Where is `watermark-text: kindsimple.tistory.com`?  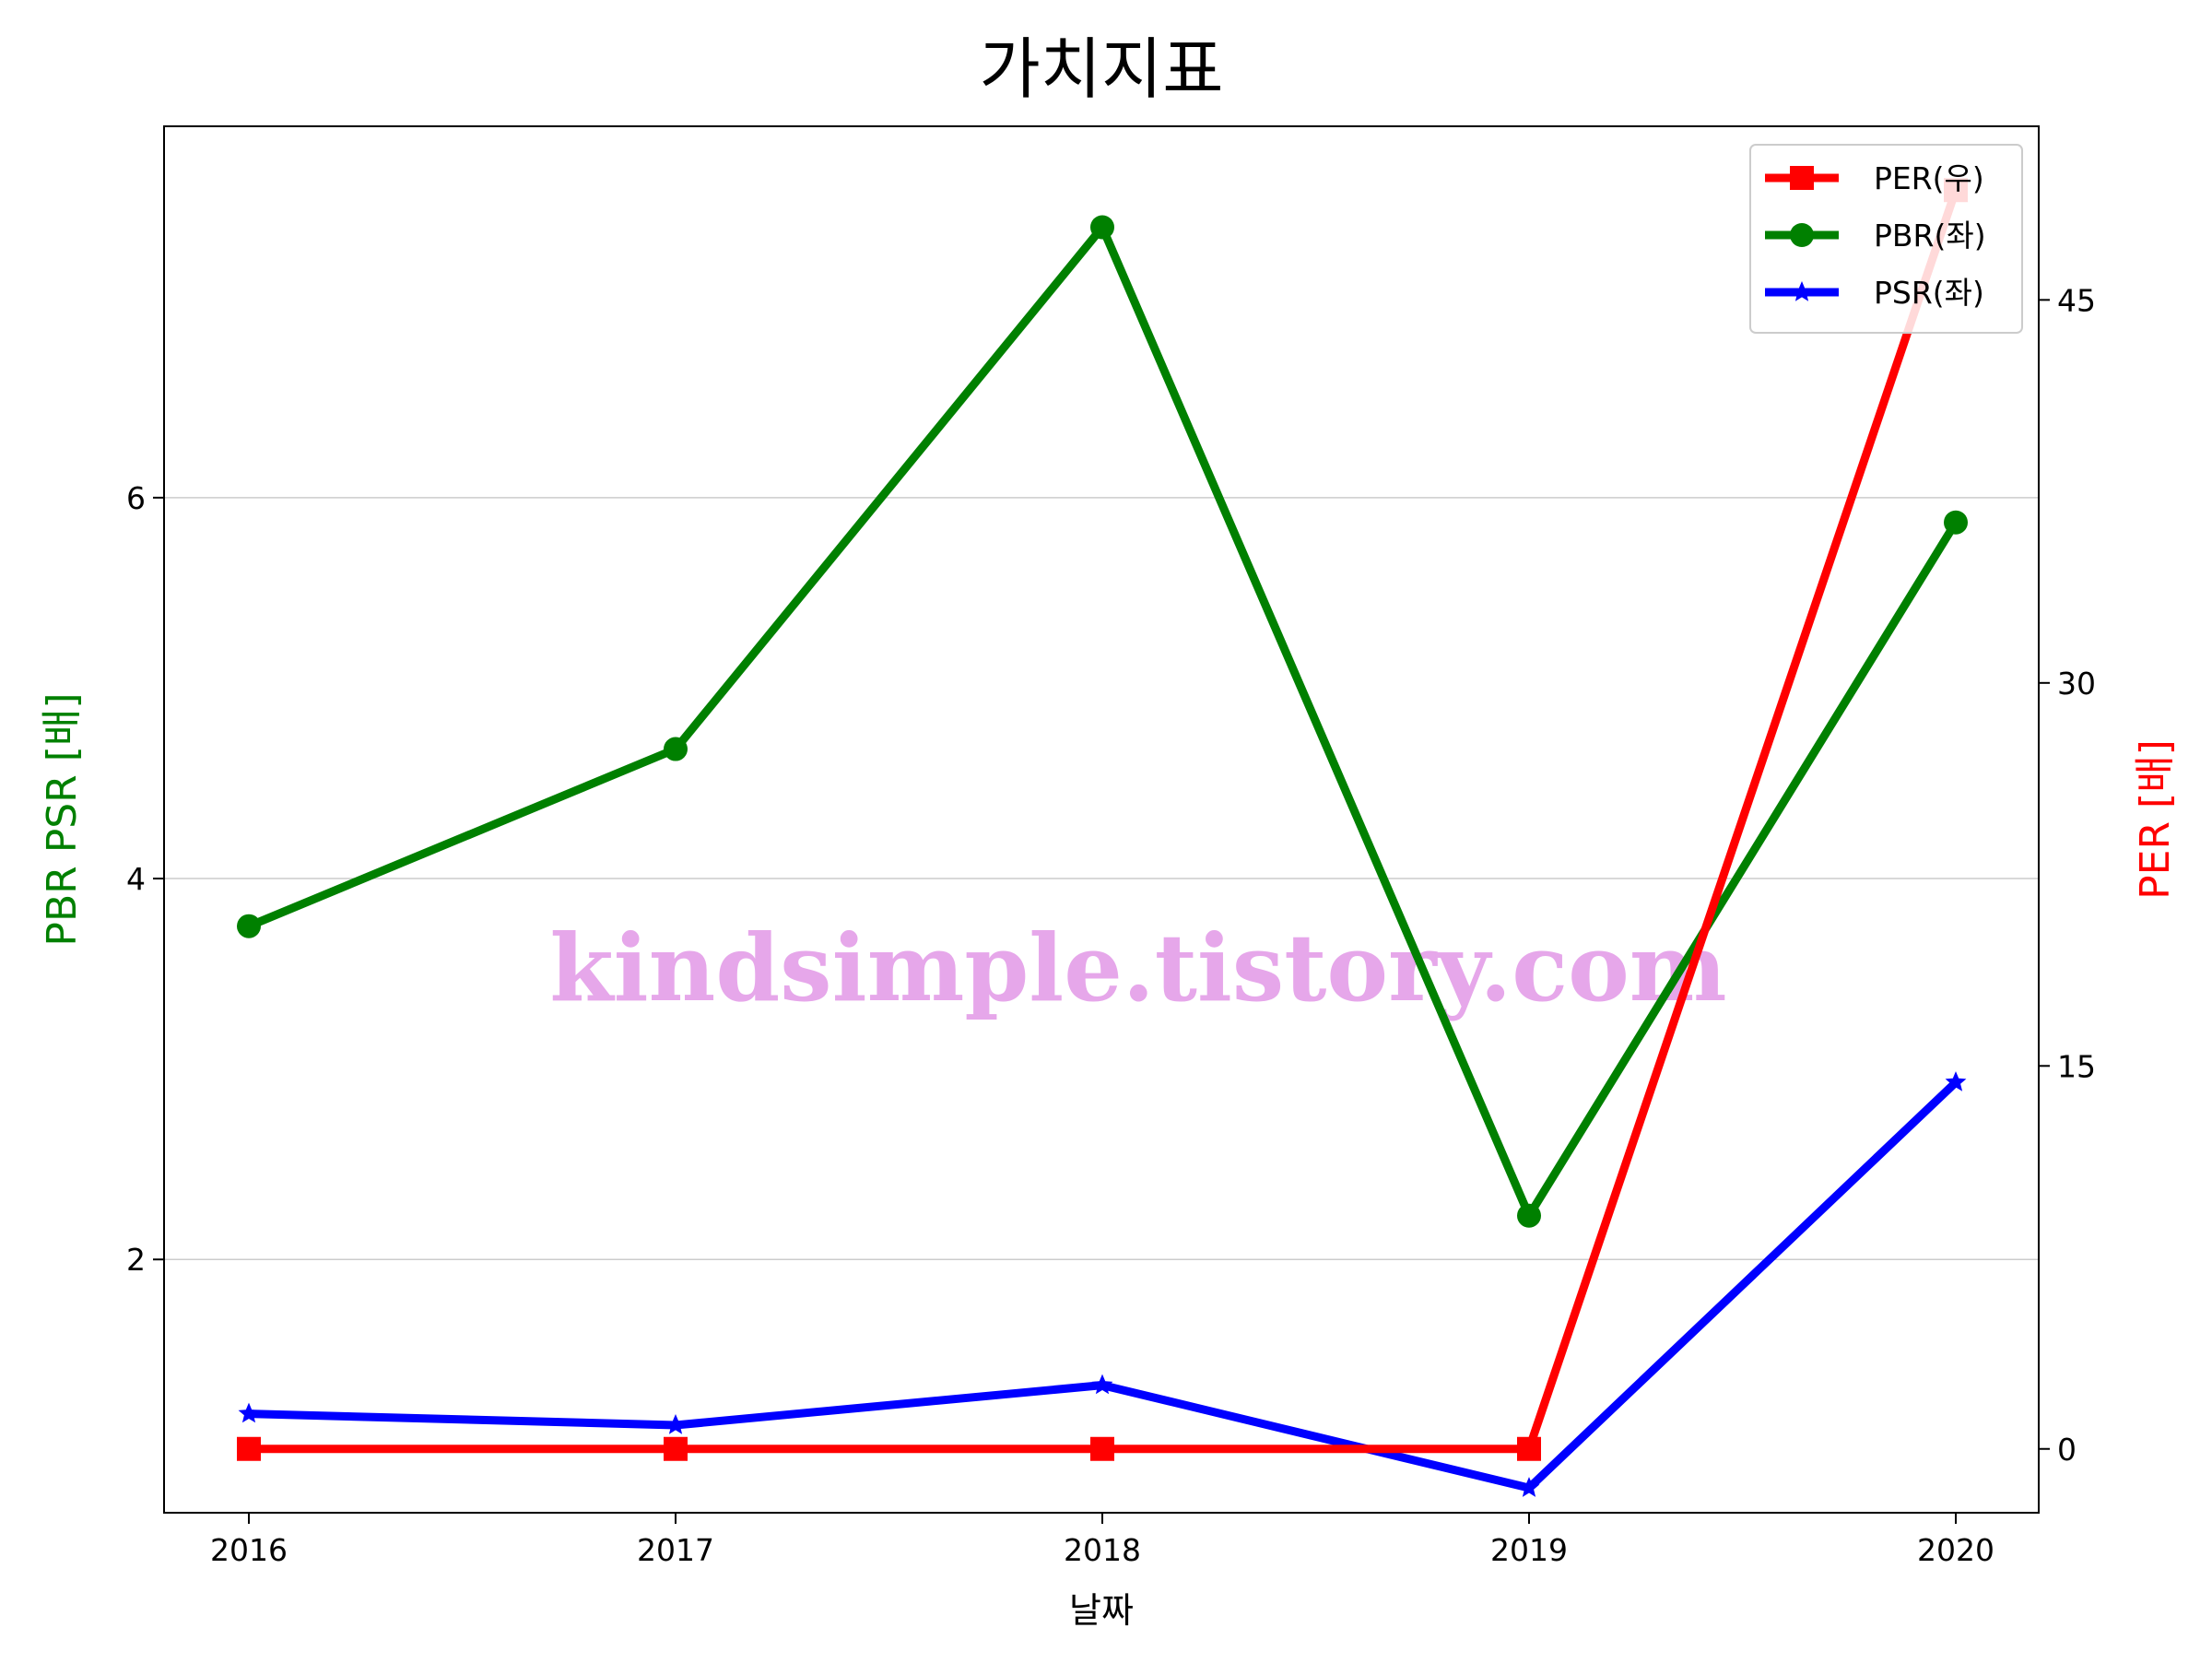 watermark-text: kindsimple.tistory.com is located at coordinates (1137, 968).